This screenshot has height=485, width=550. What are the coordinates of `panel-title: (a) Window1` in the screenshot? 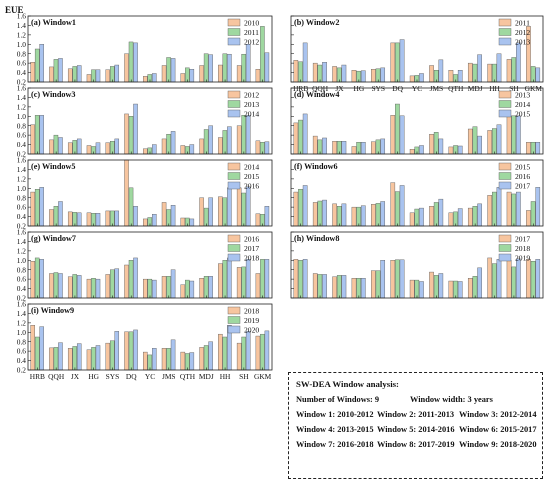 It's located at (53, 22).